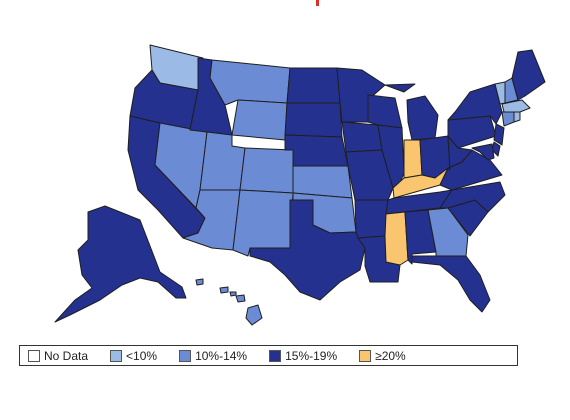  What do you see at coordinates (229, 302) in the screenshot?
I see `state-hi-group` at bounding box center [229, 302].